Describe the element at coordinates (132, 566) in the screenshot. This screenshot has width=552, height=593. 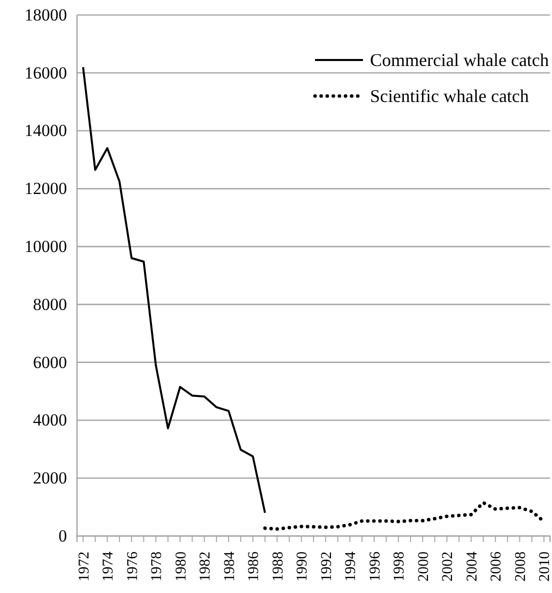
I see `x-tick-label: 1976` at that location.